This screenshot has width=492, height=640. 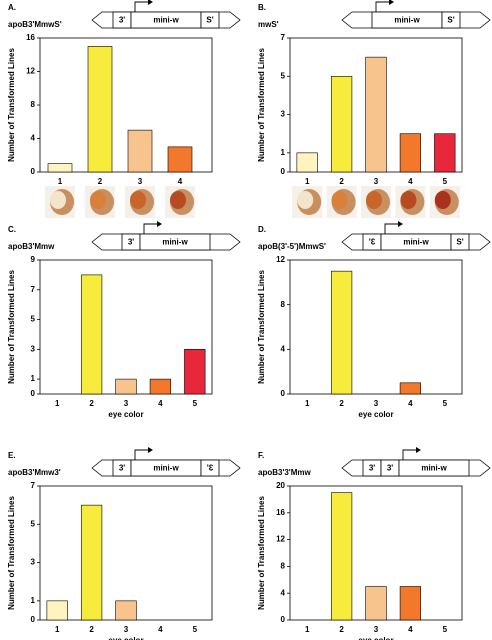 I want to click on construct-element-label: S', so click(x=450, y=20).